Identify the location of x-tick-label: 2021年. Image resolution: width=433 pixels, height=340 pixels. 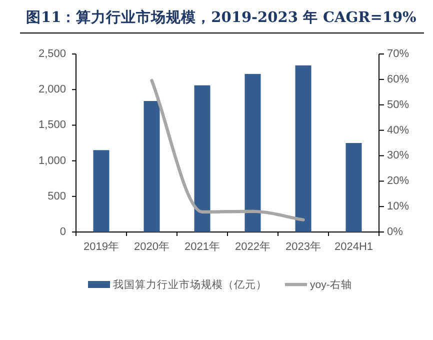
(202, 247).